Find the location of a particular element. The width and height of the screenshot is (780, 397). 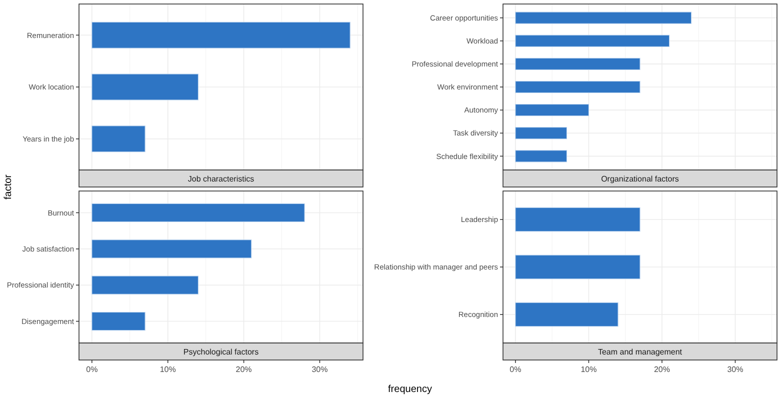

text: Organizational factors is located at coordinates (640, 179).